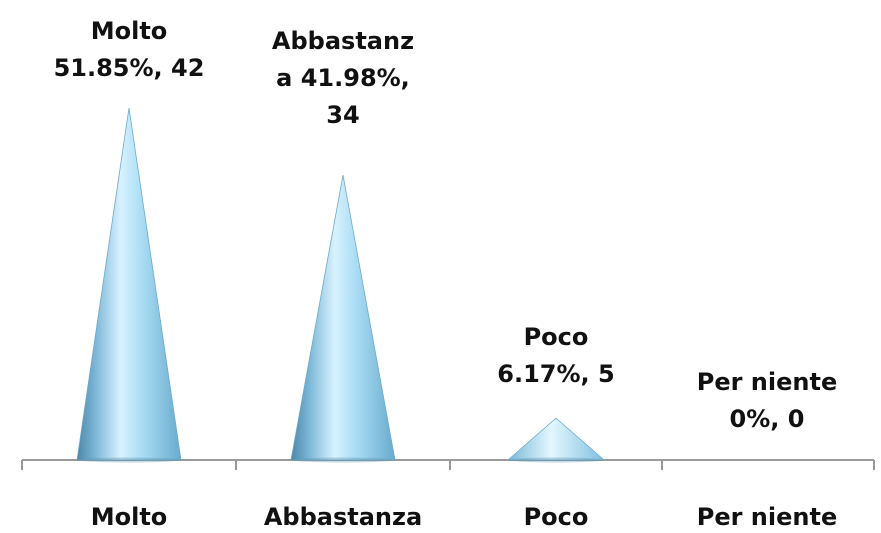  What do you see at coordinates (767, 517) in the screenshot?
I see `x-tick-label-per-niente: Per niente` at bounding box center [767, 517].